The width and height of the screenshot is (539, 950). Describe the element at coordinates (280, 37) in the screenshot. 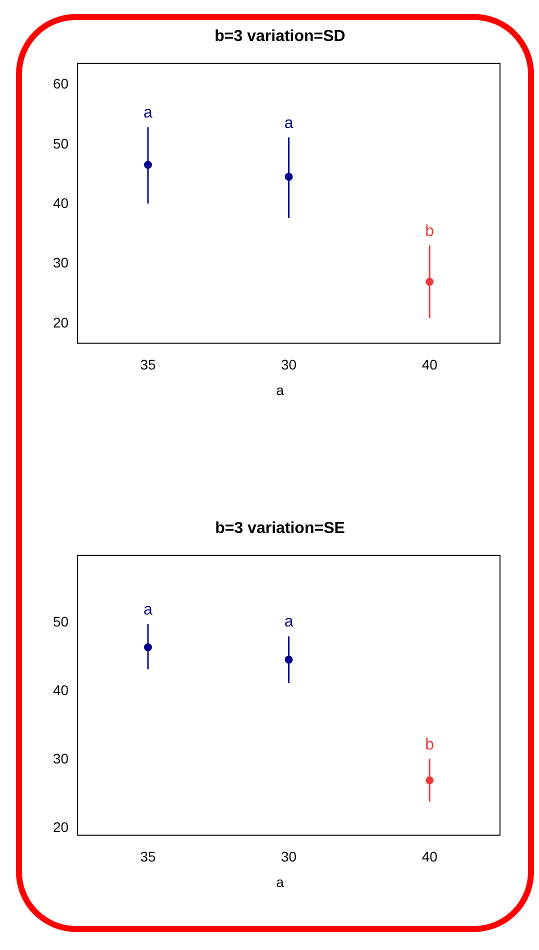

I see `chart-title: b=3 variation=SD` at that location.